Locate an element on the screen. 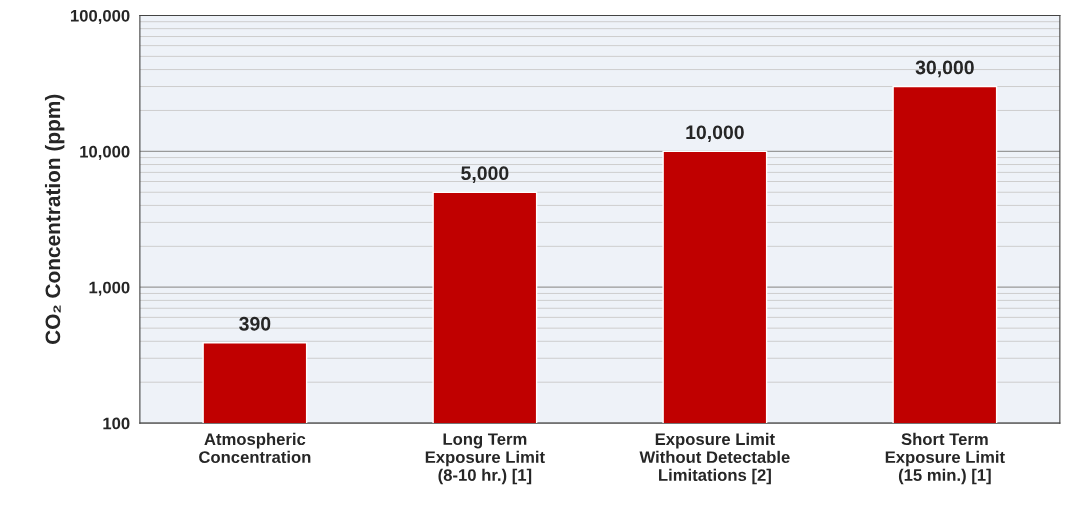 The height and width of the screenshot is (516, 1076). y-tick-label: 1,000 is located at coordinates (109, 288).